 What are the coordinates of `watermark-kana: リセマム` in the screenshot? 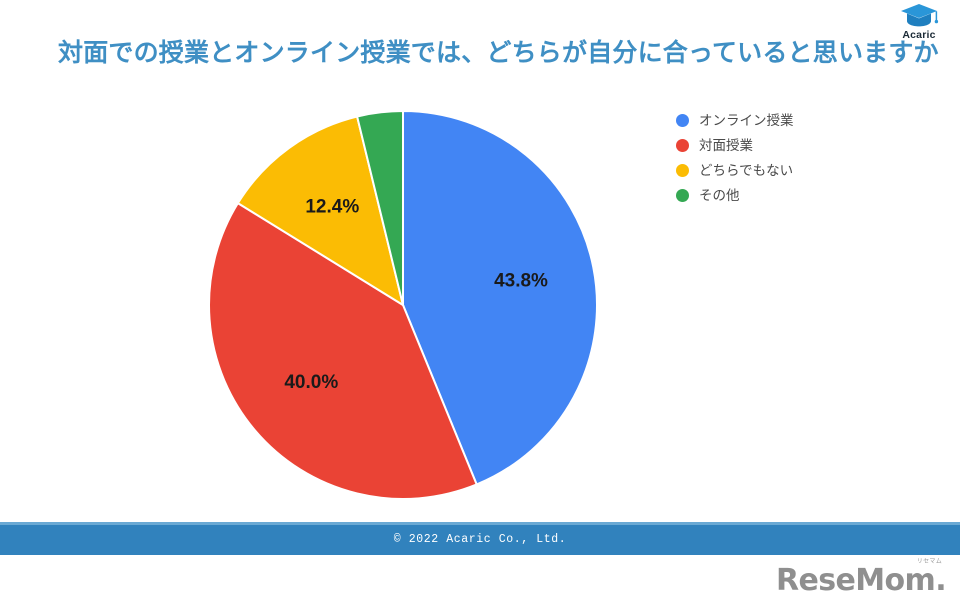 It's located at (929, 561).